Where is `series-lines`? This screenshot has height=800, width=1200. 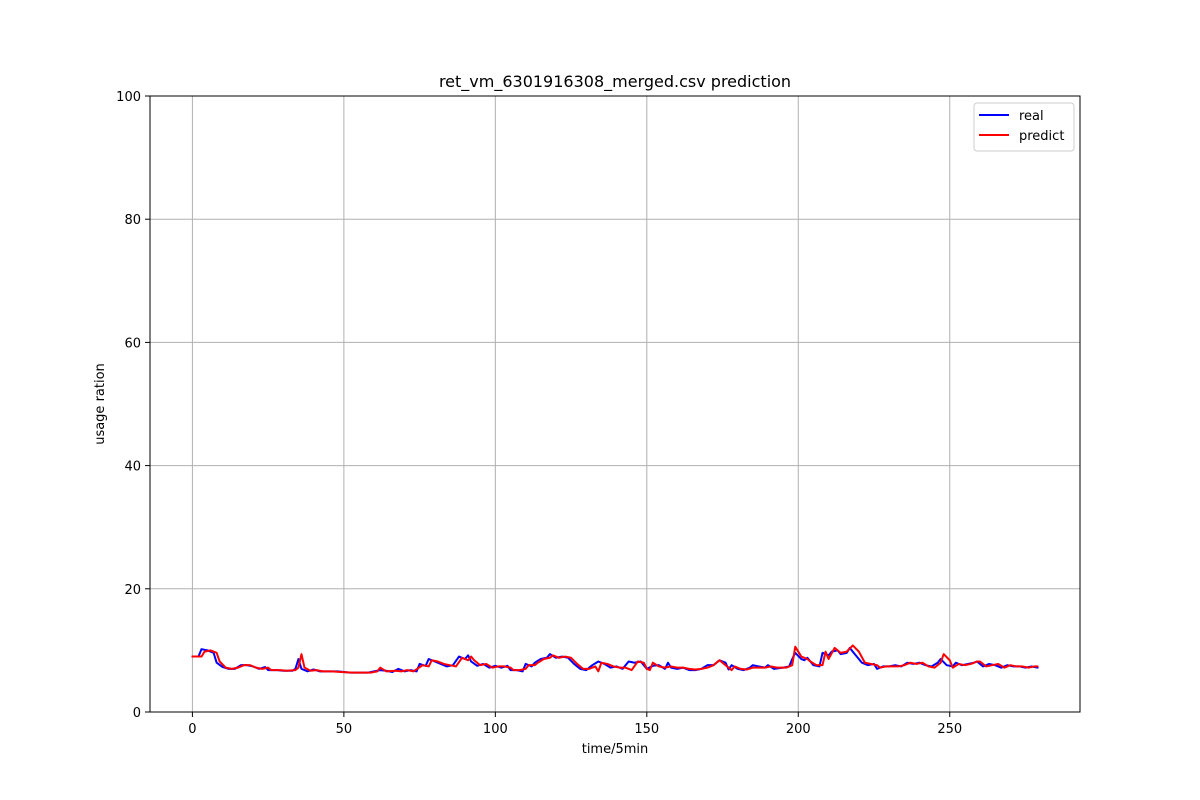 series-lines is located at coordinates (615, 659).